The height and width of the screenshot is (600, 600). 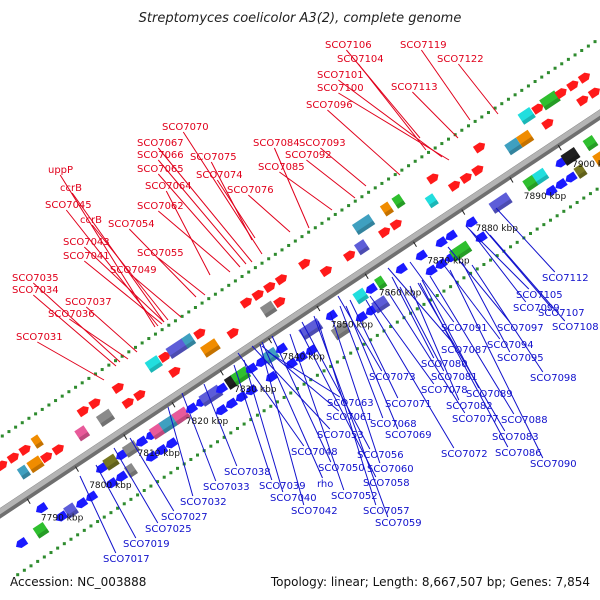 I want to click on scale-tick-label: 7870 kbp, so click(x=448, y=261).